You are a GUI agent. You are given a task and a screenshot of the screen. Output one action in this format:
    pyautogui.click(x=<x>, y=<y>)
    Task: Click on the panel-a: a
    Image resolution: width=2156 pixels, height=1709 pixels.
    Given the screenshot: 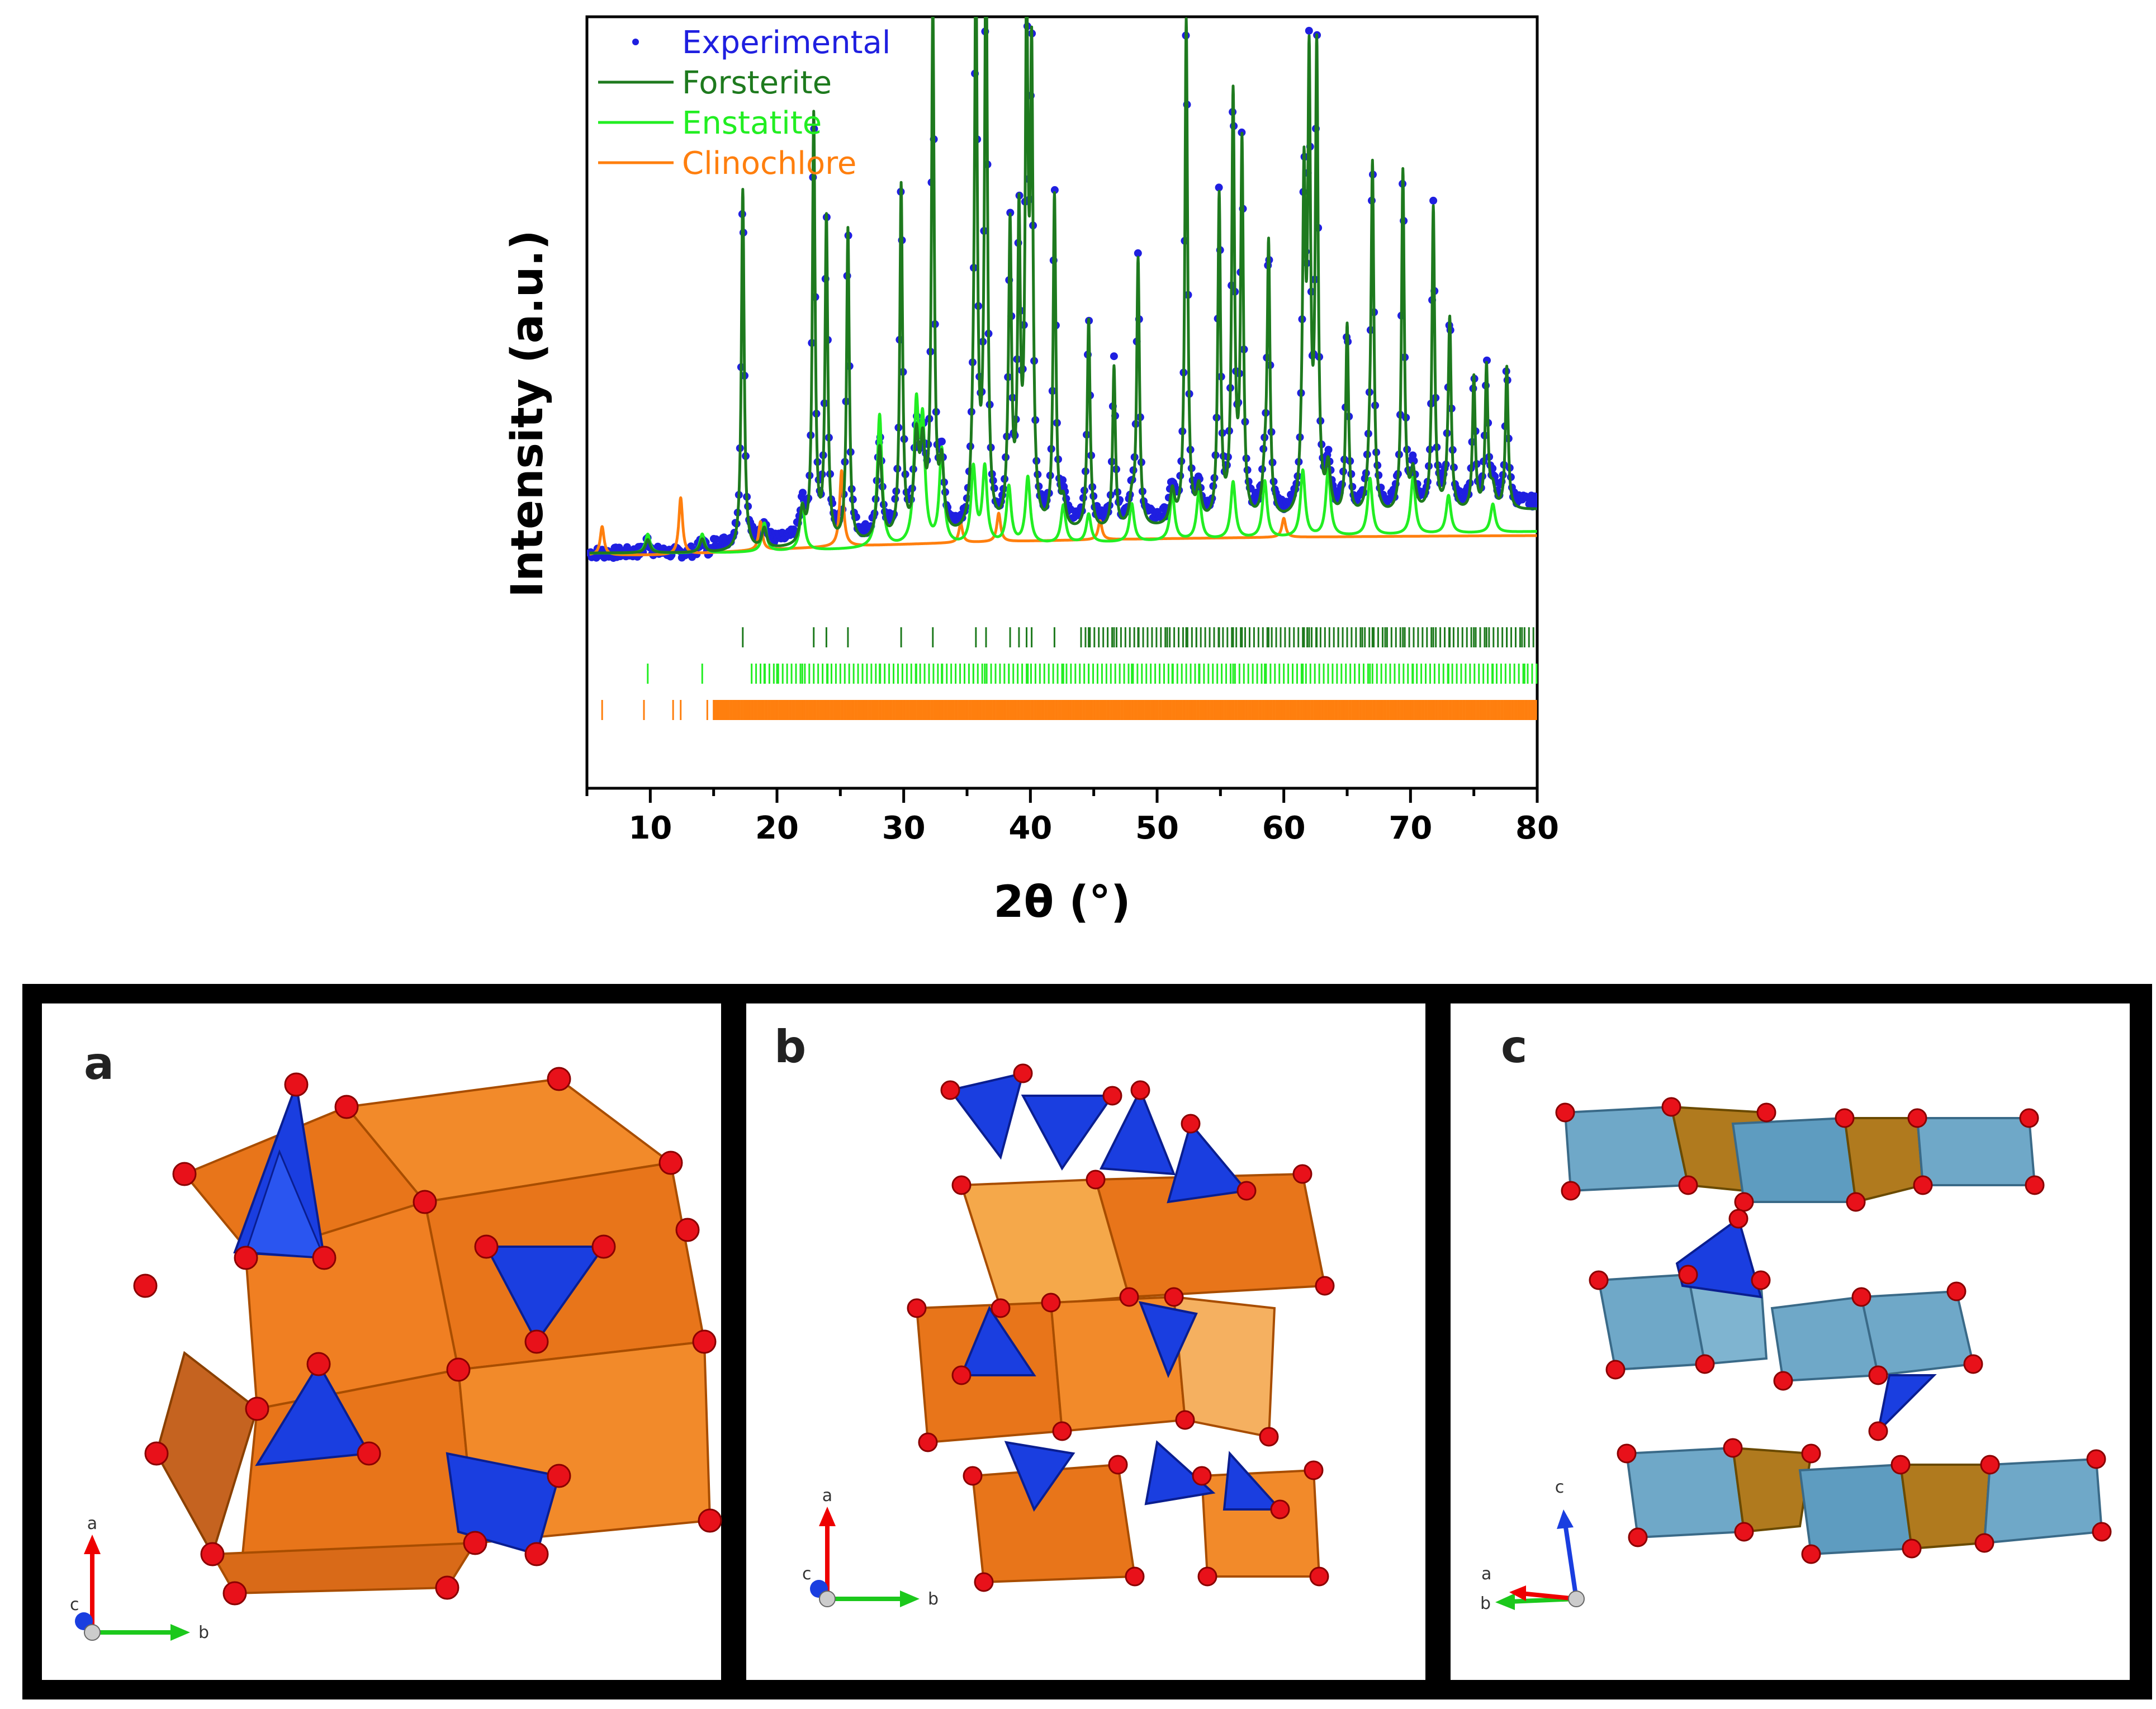 What is the action you would take?
    pyautogui.click(x=382, y=1341)
    